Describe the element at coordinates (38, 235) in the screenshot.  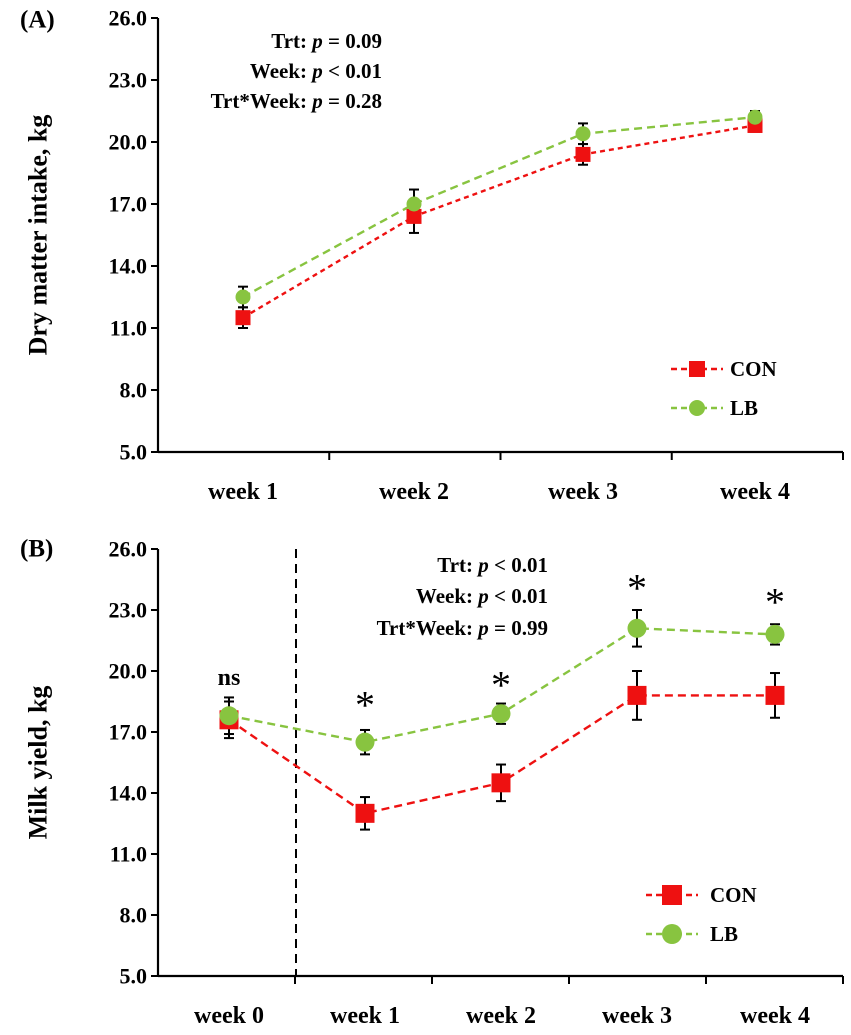
I see `y-axis-label: Dry matter intake, kg` at that location.